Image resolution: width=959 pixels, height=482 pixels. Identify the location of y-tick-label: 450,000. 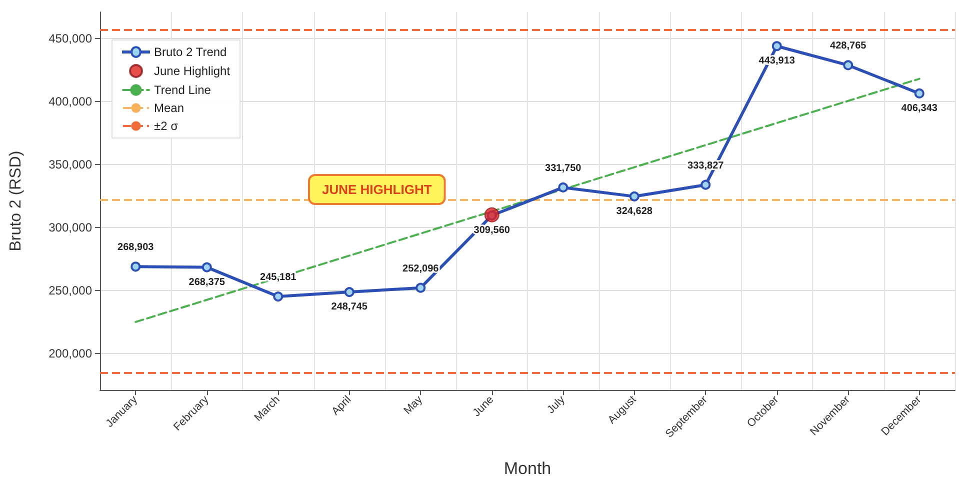
(70, 38).